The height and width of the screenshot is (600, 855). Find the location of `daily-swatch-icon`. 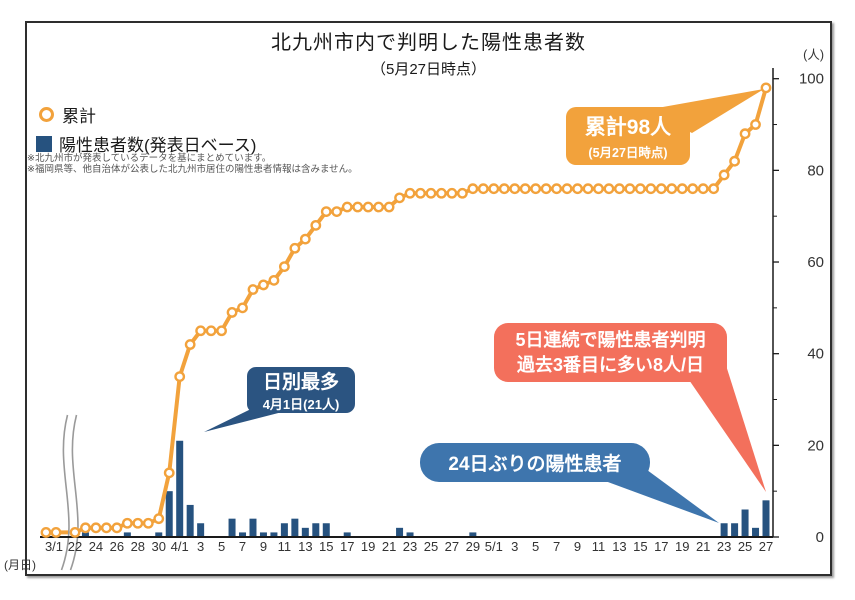

daily-swatch-icon is located at coordinates (44, 143).